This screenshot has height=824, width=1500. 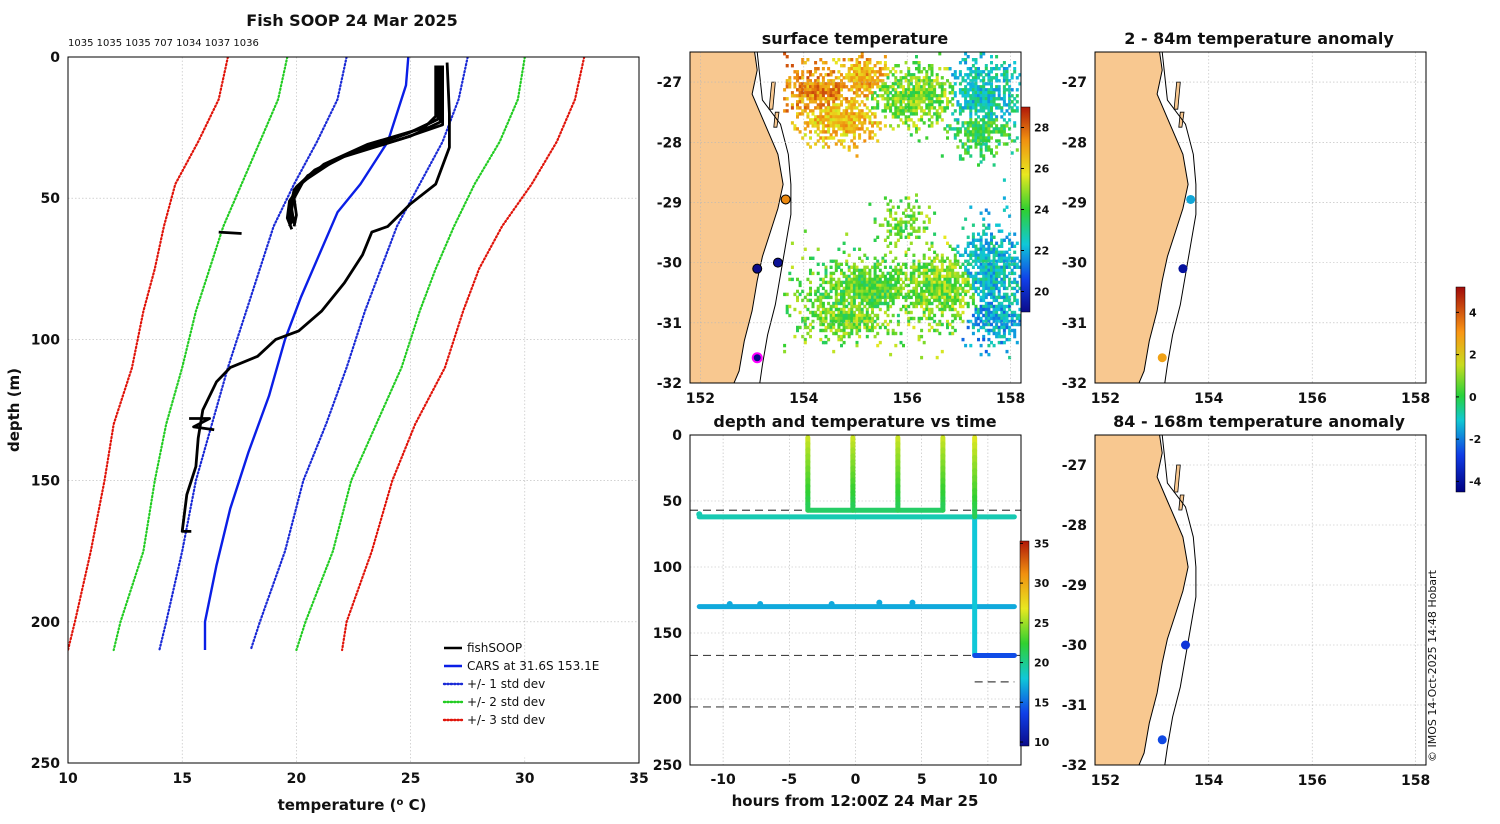 What do you see at coordinates (1146, 217) in the screenshot?
I see `anomaly-shallow-land` at bounding box center [1146, 217].